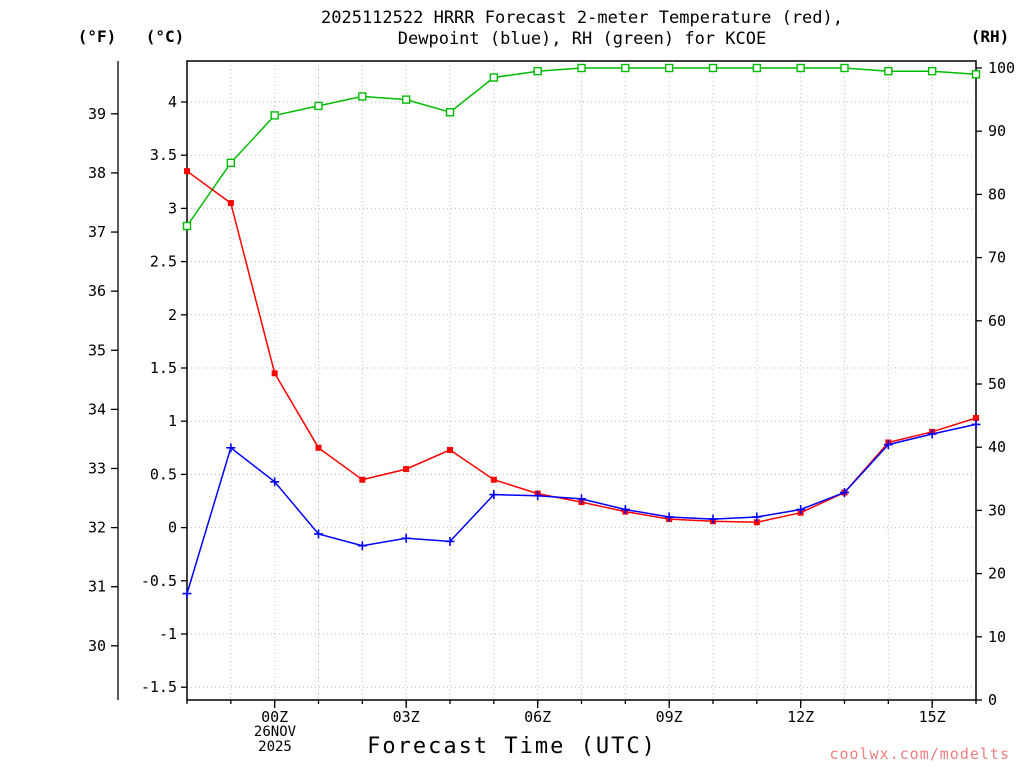  I want to click on svg-text: 00Z, so click(274, 717).